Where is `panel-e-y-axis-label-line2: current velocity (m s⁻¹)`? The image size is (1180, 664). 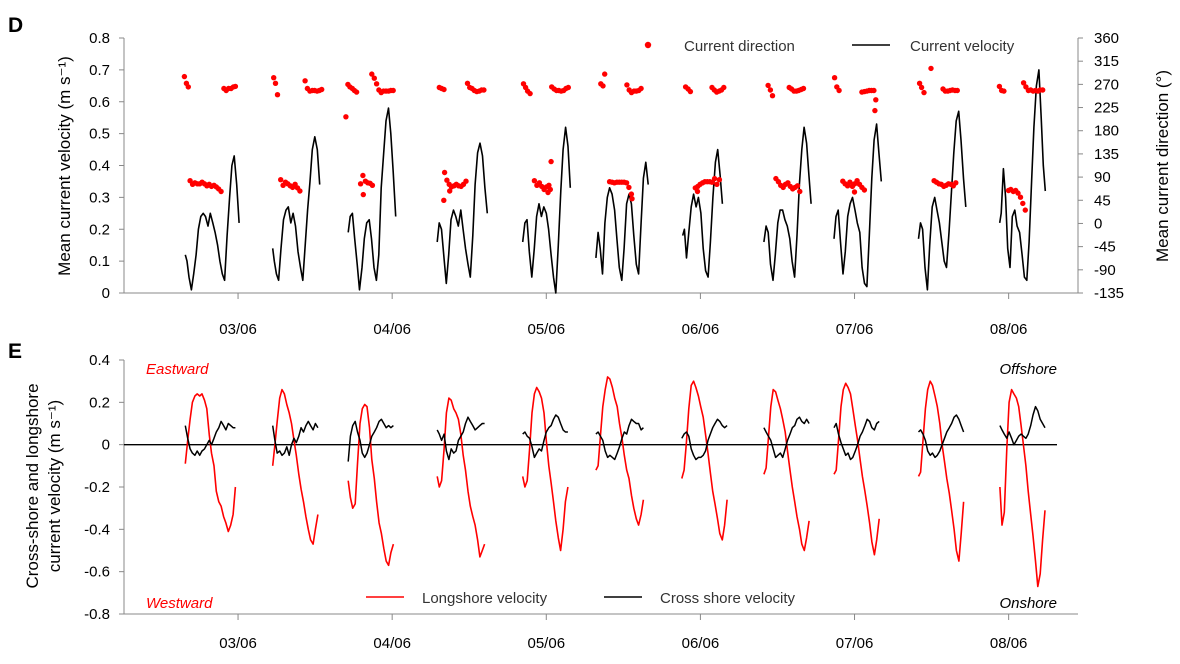 panel-e-y-axis-label-line2: current velocity (m s⁻¹) is located at coordinates (54, 486).